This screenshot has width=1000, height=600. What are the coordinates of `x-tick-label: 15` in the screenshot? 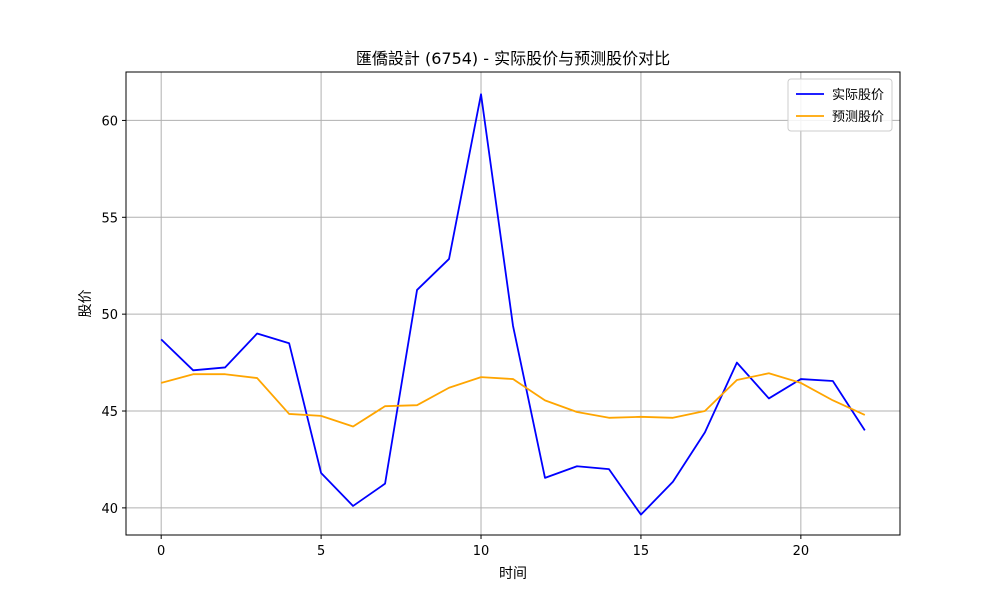 It's located at (641, 551).